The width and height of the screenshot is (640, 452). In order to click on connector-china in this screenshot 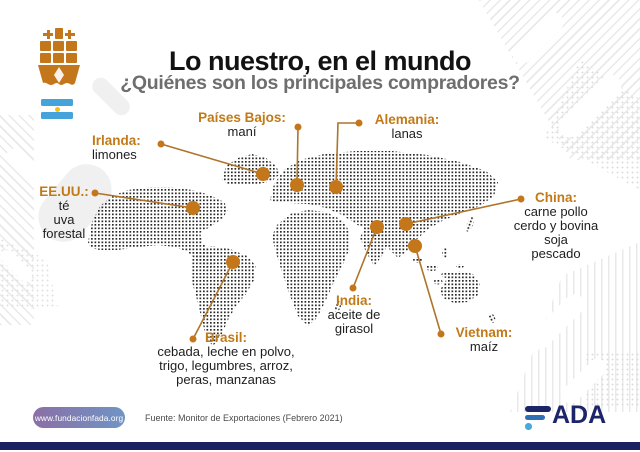, I will do `click(463, 211)`.